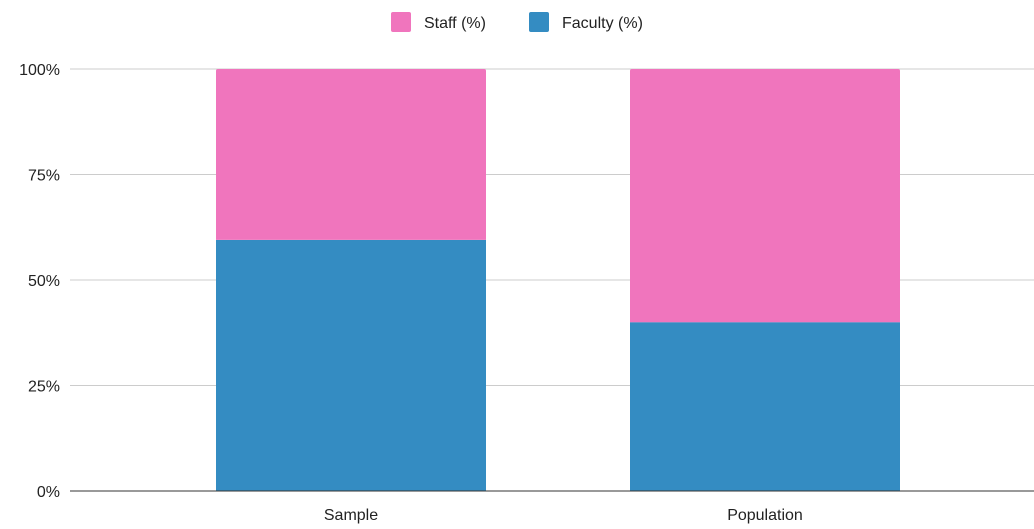 The width and height of the screenshot is (1034, 529). What do you see at coordinates (44, 281) in the screenshot?
I see `y-tick-label: 50%` at bounding box center [44, 281].